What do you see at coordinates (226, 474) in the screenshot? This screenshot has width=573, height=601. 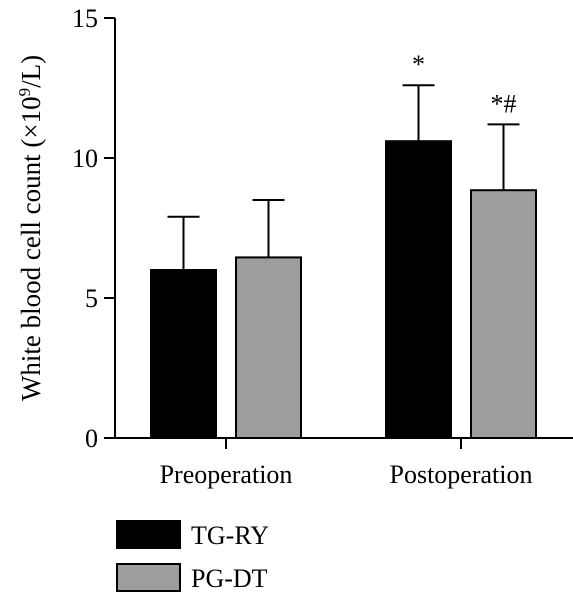 I see `x-tick-label: Preoperation` at bounding box center [226, 474].